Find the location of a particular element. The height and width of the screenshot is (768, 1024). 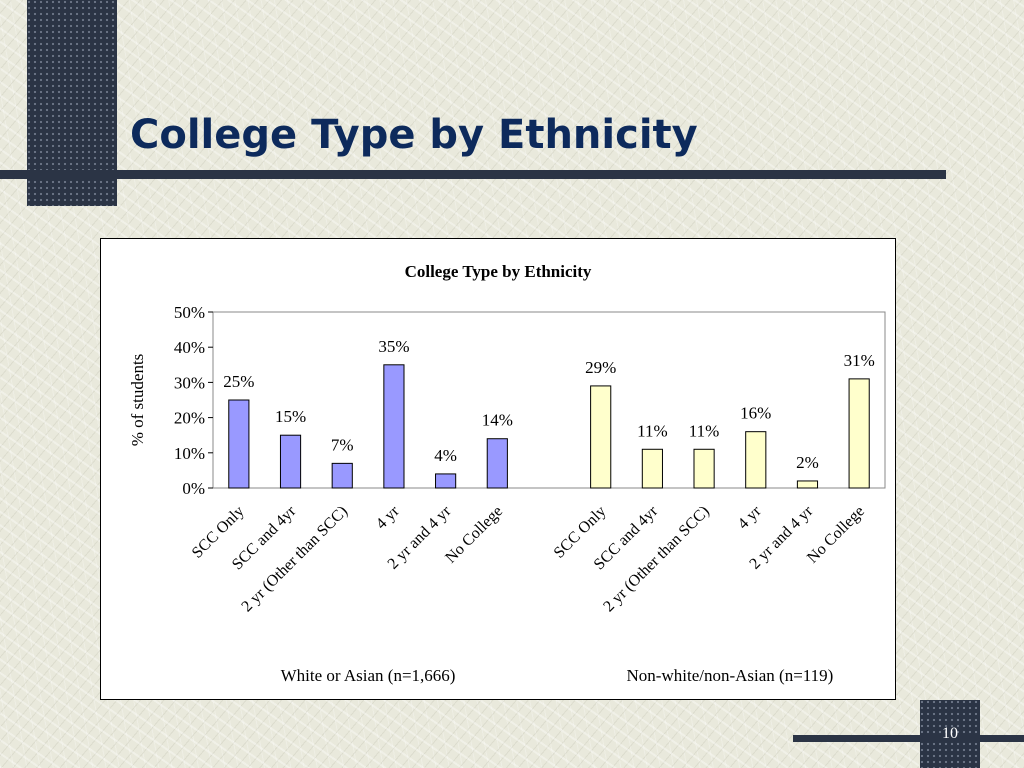

y-tick-label: 20% is located at coordinates (189, 418).